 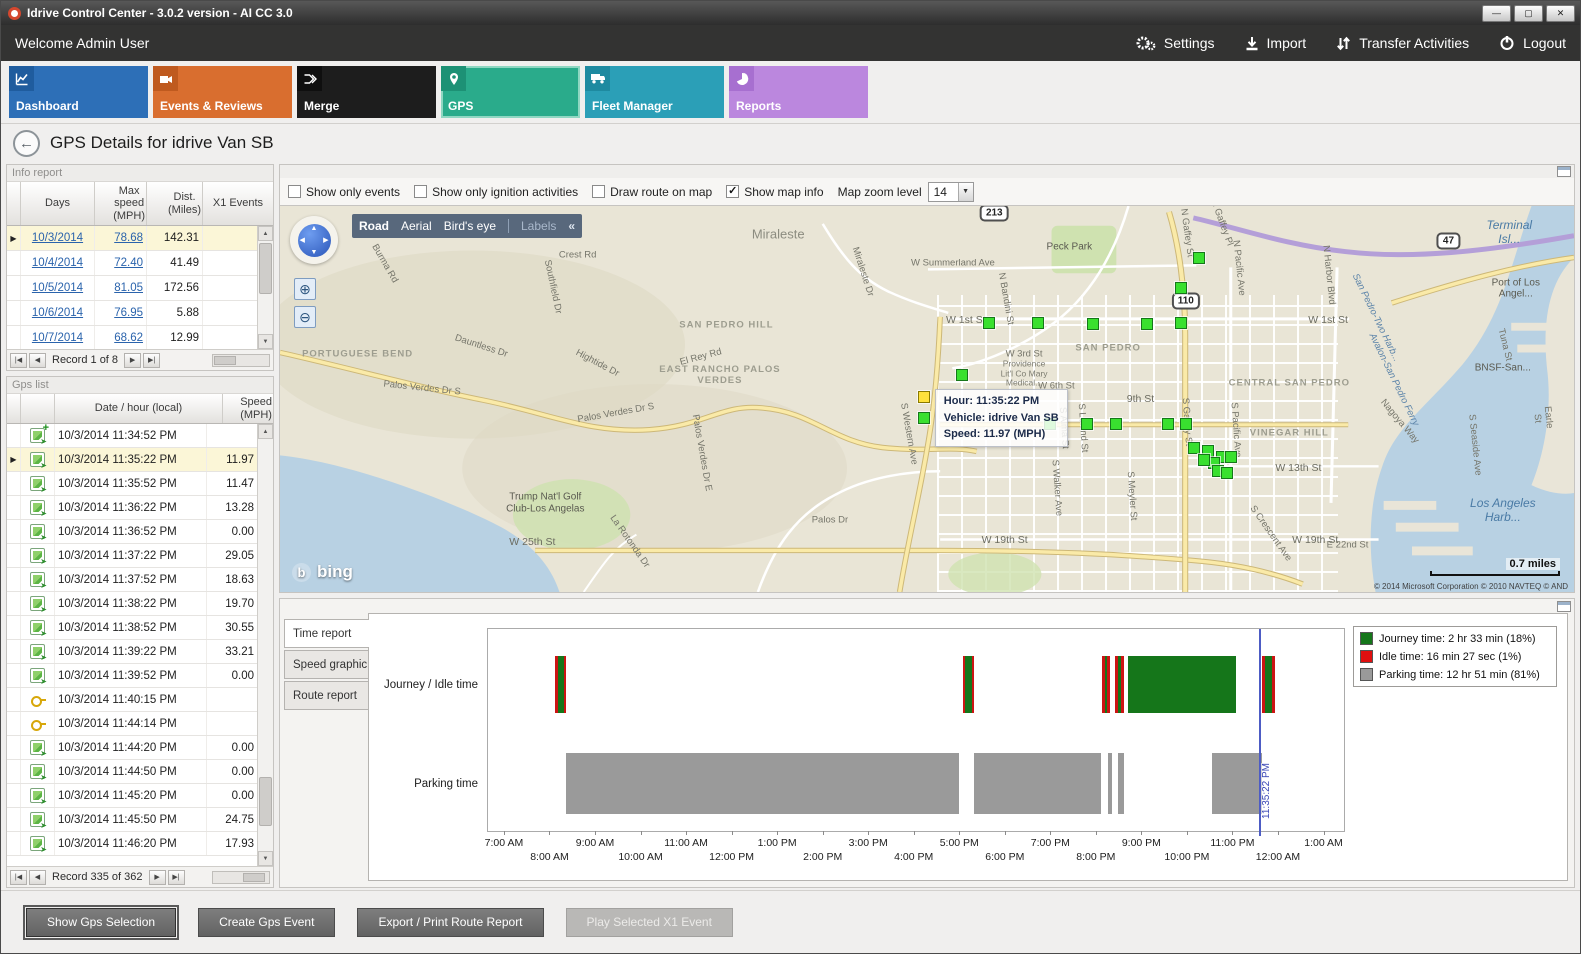 I want to click on map-view-labels: Labels, so click(x=532, y=226).